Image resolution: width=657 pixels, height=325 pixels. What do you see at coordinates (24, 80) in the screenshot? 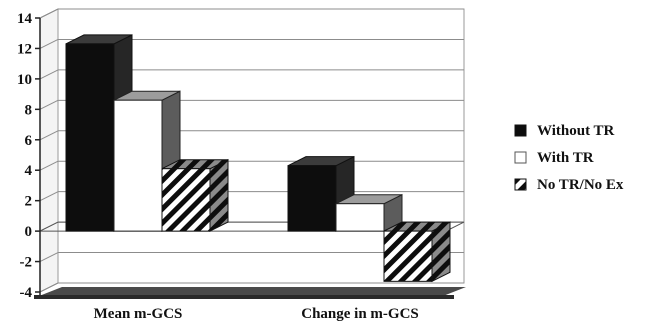
I see `y-tick-label: 10` at bounding box center [24, 80].